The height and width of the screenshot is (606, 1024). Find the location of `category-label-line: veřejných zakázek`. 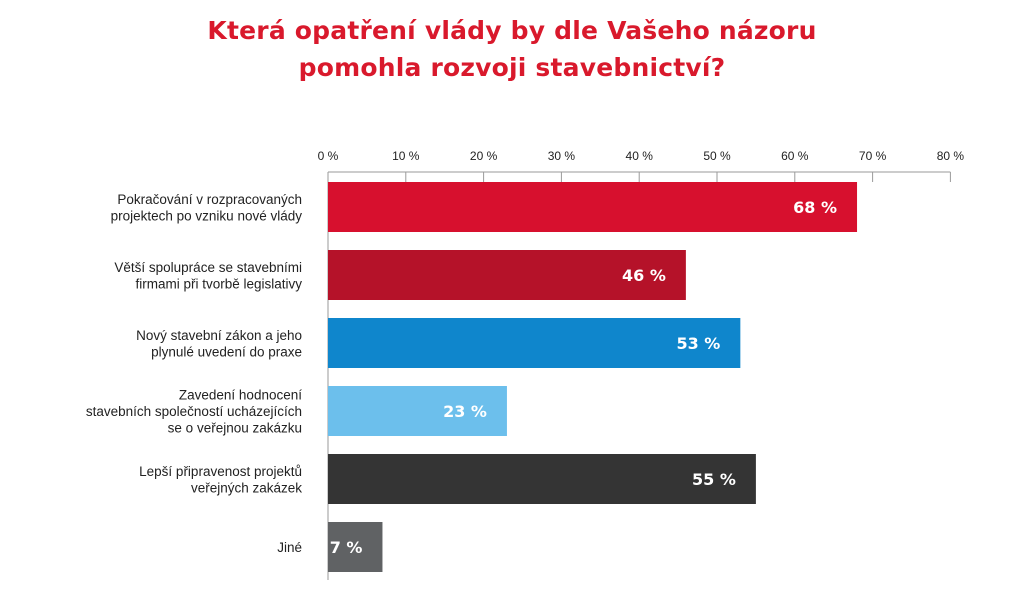

category-label-line: veřejných zakázek is located at coordinates (246, 487).